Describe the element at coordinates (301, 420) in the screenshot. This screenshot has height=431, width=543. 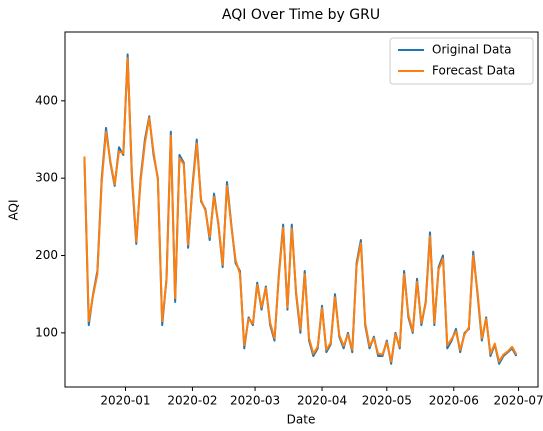
I see `x-axis-label: Date` at that location.